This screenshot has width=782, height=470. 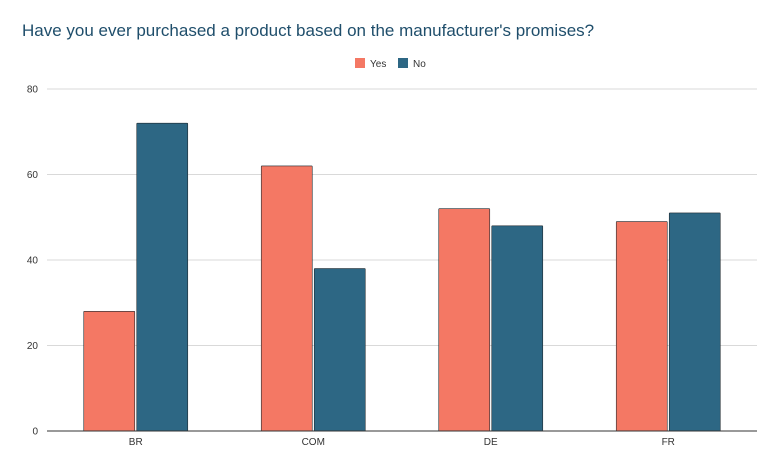 I want to click on bar-yes-com, so click(x=286, y=298).